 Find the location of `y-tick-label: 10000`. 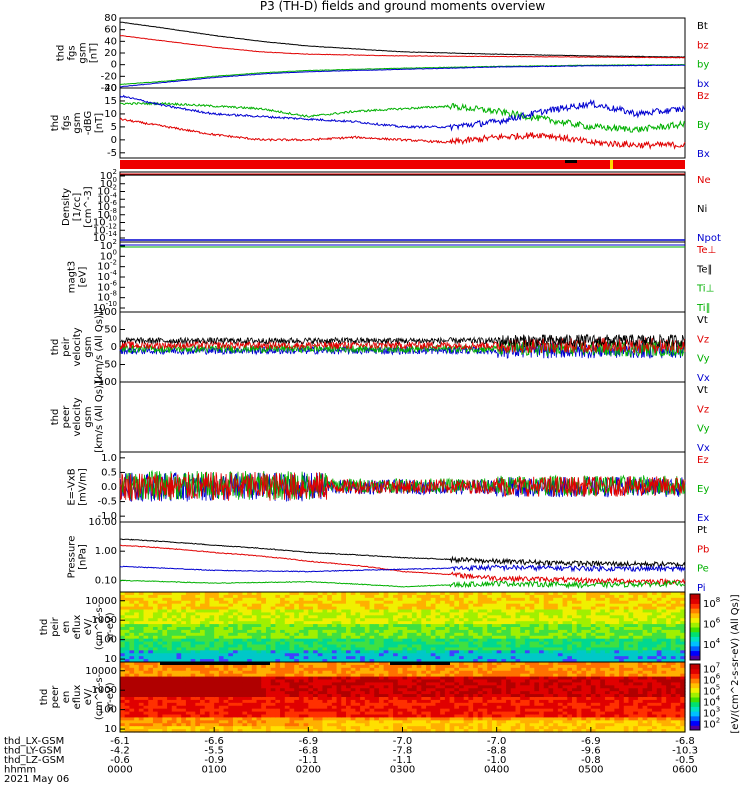

y-tick-label: 10000 is located at coordinates (101, 601).